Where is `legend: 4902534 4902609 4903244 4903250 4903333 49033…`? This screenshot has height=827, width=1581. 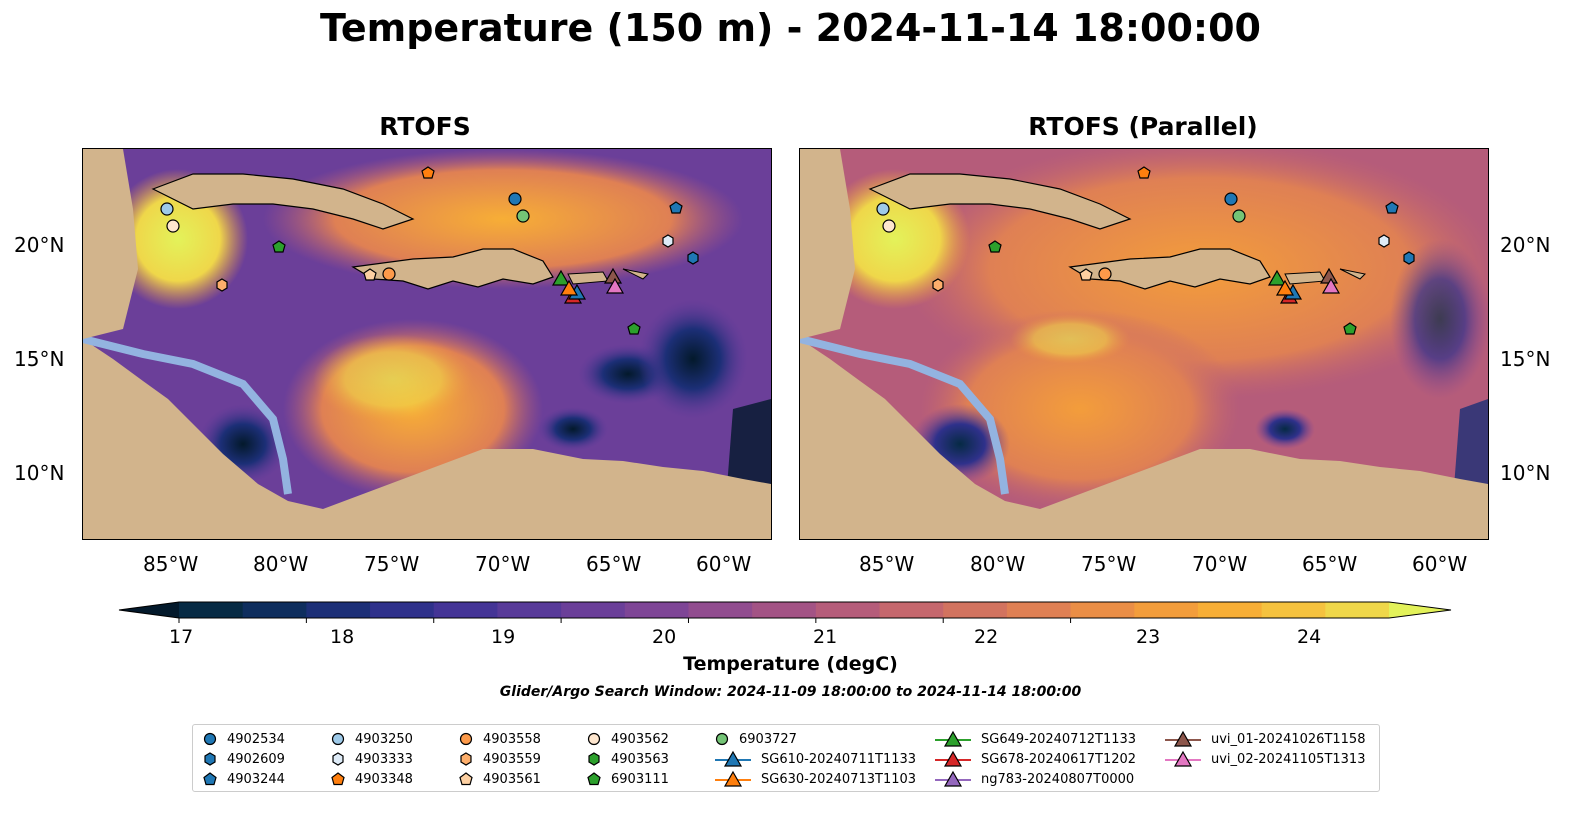 legend: 4902534 4902609 4903244 4903250 4903333 49033… is located at coordinates (786, 758).